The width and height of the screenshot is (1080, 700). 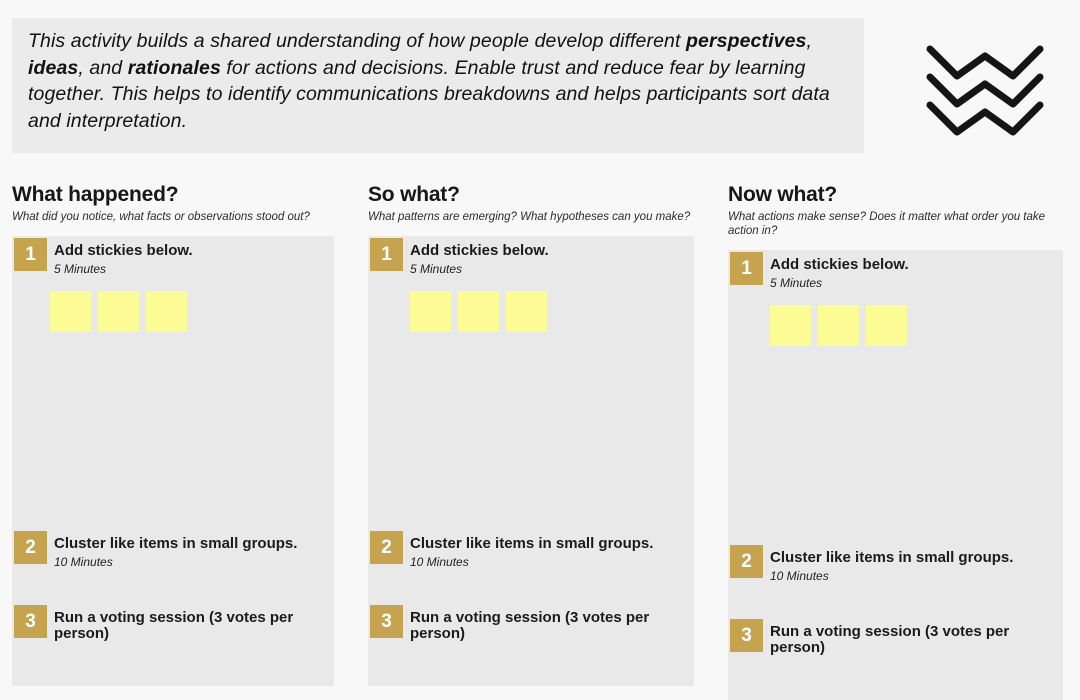 I want to click on column-title: What happened?, so click(x=95, y=194).